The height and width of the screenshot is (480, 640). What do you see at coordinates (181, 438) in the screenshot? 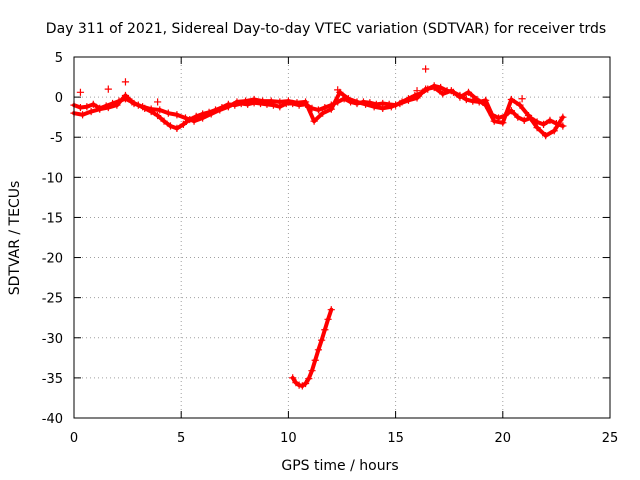
I see `x-tick-label: 5` at bounding box center [181, 438].